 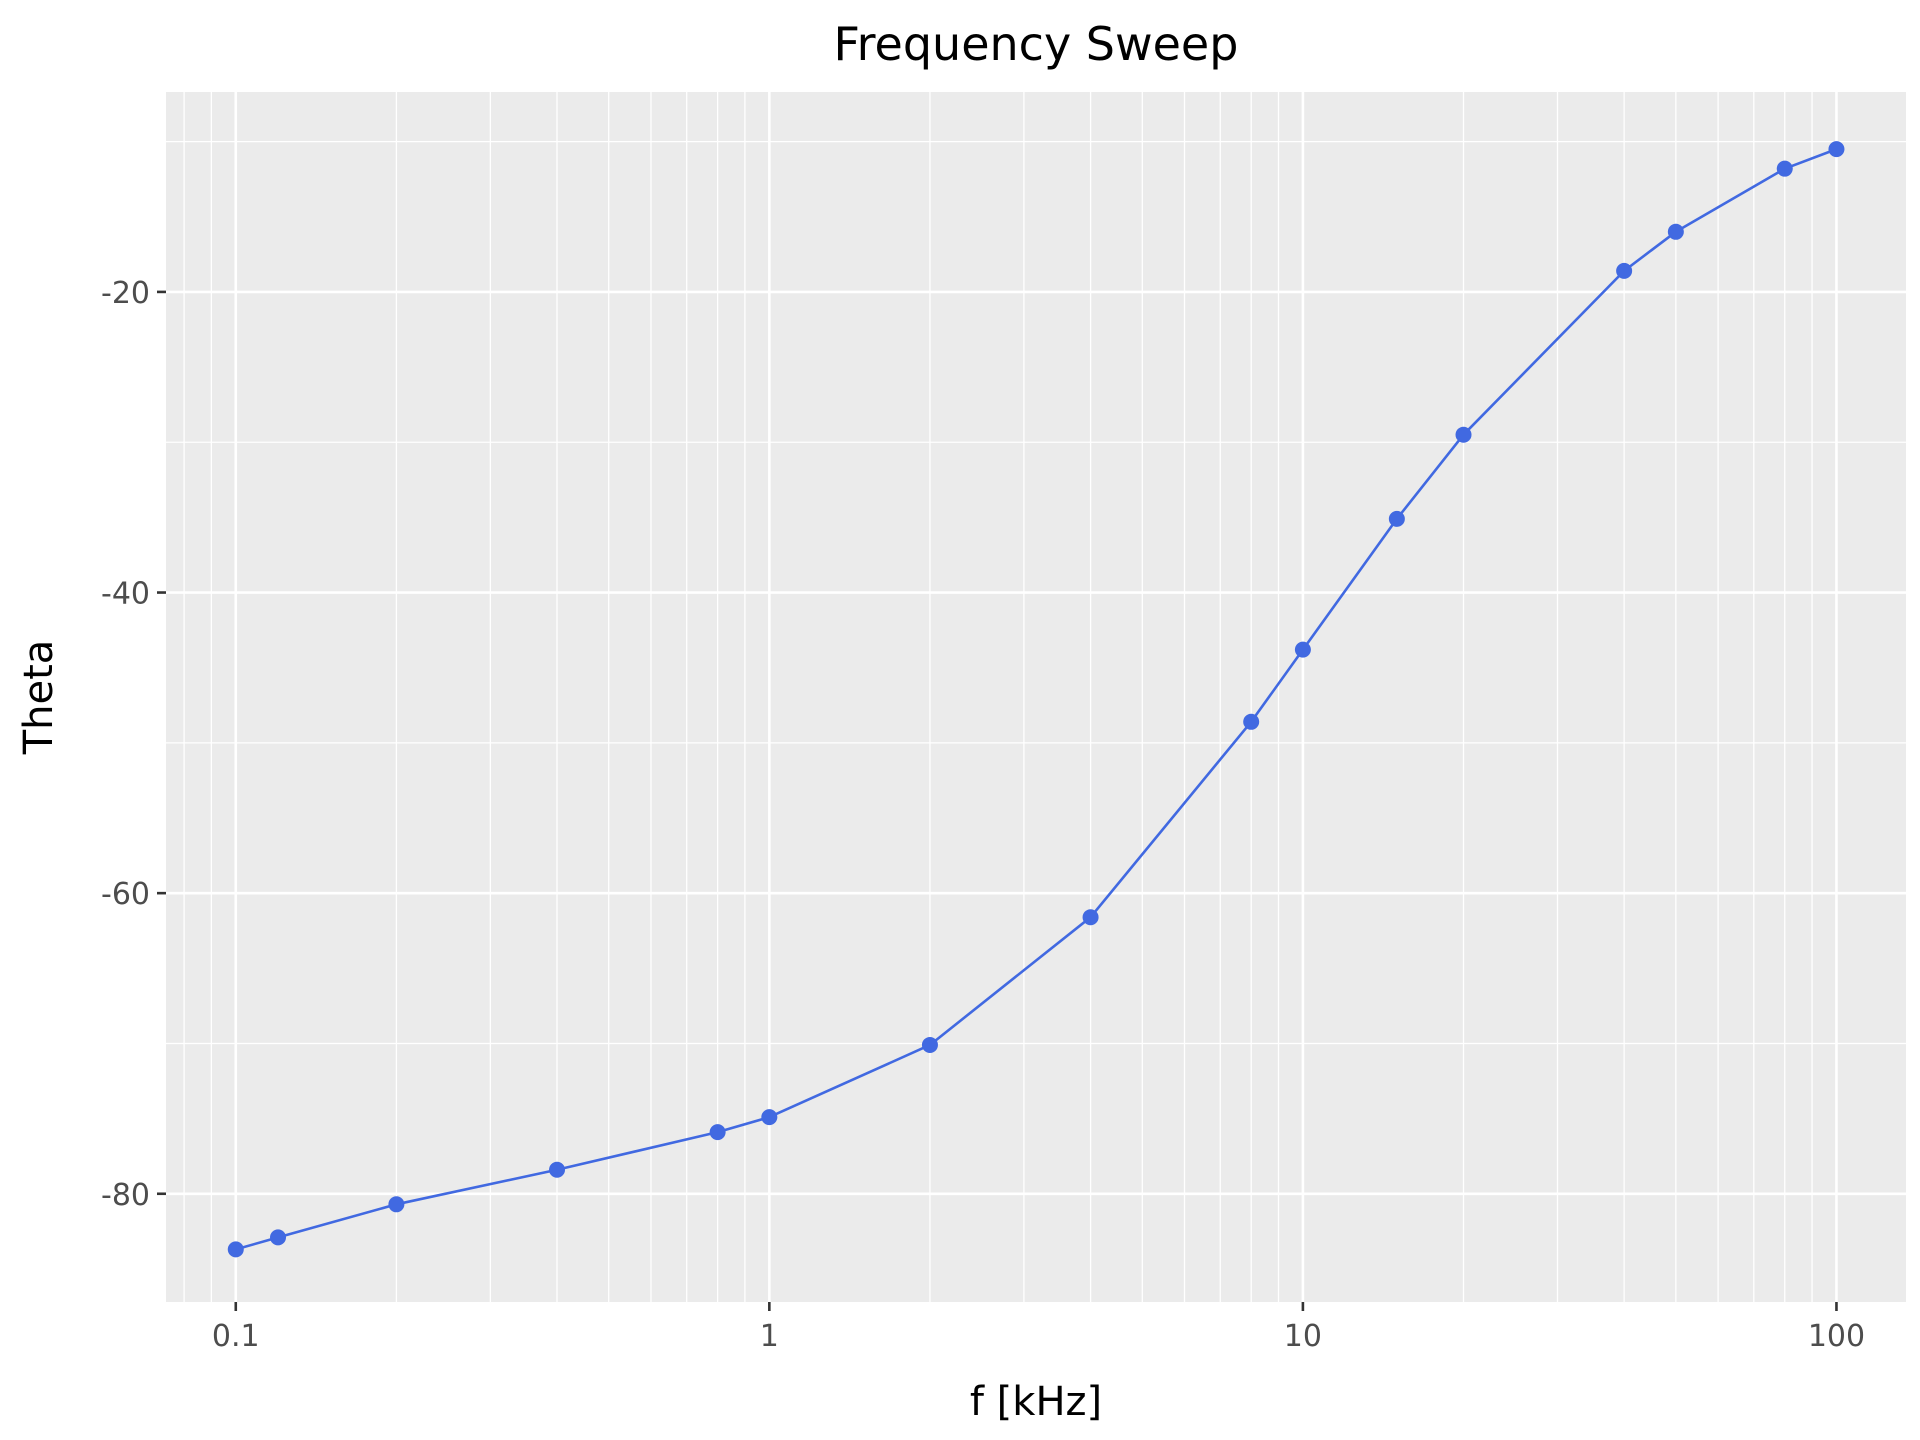 I want to click on y-tick-label: -80, so click(x=125, y=1195).